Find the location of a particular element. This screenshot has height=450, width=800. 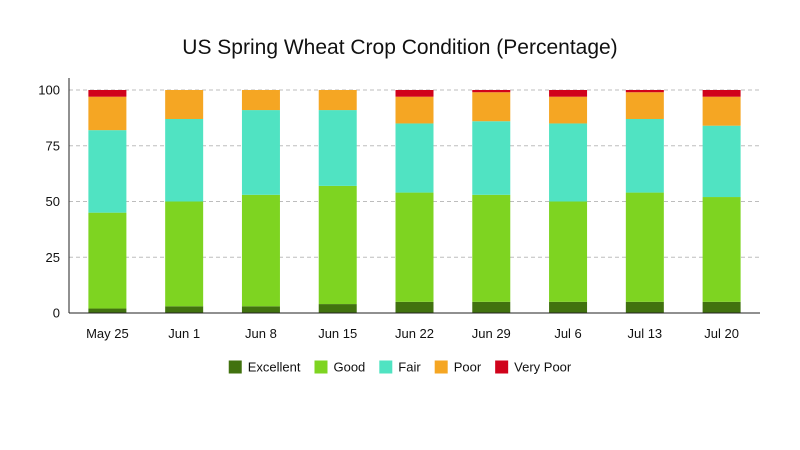

legend-label: Good is located at coordinates (349, 367).